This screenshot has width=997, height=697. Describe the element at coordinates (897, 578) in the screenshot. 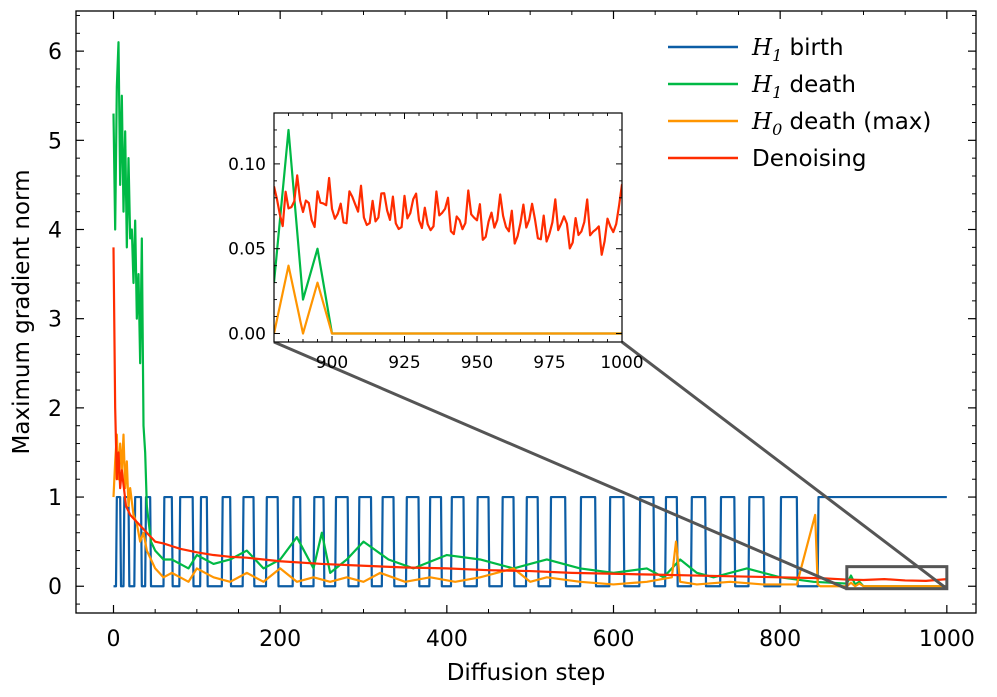

I see `zoom-region-box` at that location.